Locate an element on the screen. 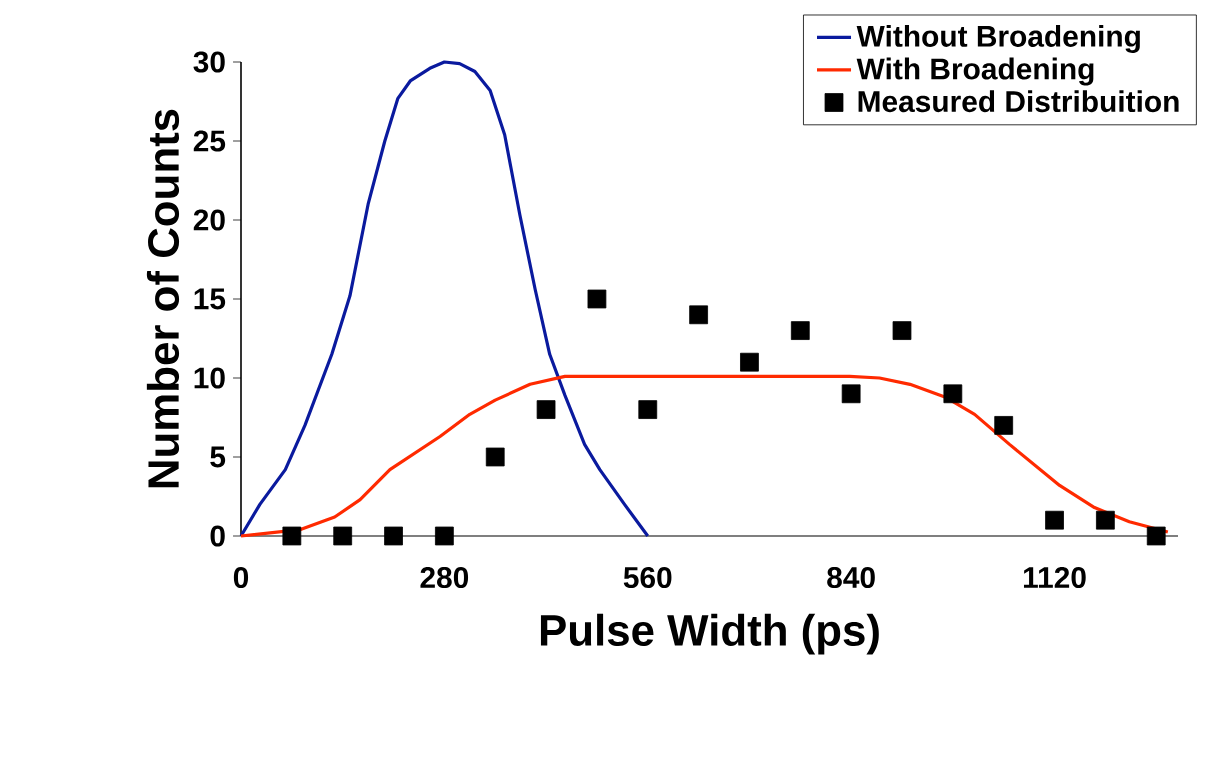 This screenshot has width=1215, height=778. legend-label: With Broadening is located at coordinates (975, 71).